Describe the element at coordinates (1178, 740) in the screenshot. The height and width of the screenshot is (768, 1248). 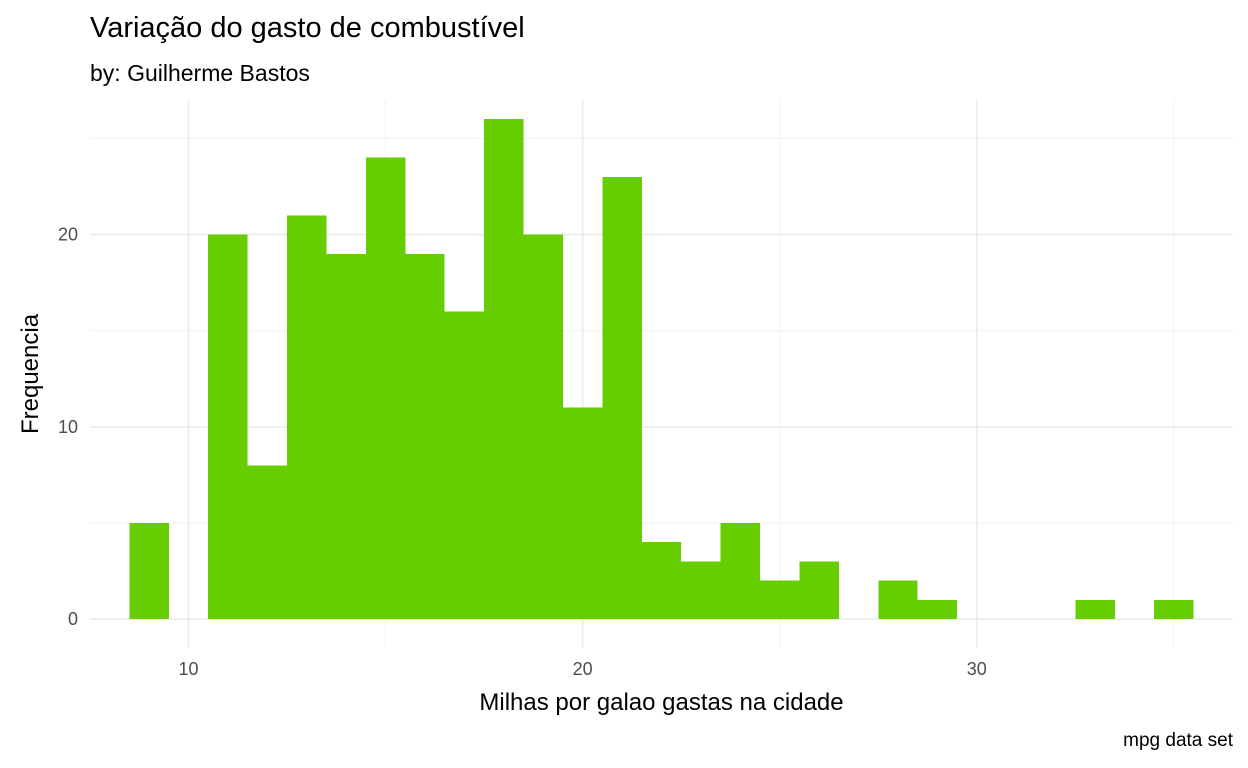
I see `chart-caption: mpg data set` at that location.